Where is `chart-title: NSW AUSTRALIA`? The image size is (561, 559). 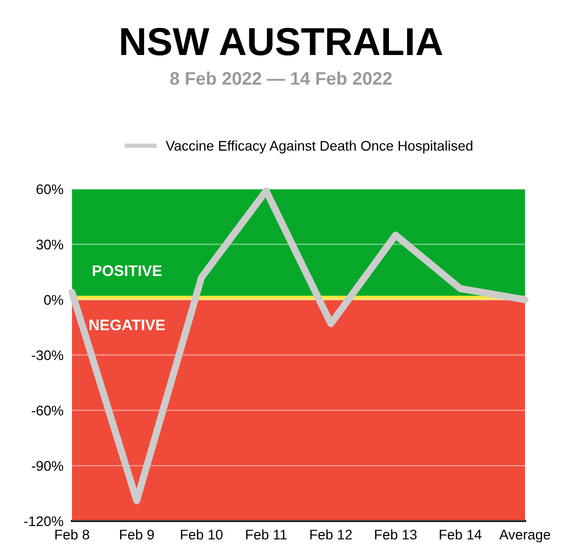
chart-title: NSW AUSTRALIA is located at coordinates (281, 42).